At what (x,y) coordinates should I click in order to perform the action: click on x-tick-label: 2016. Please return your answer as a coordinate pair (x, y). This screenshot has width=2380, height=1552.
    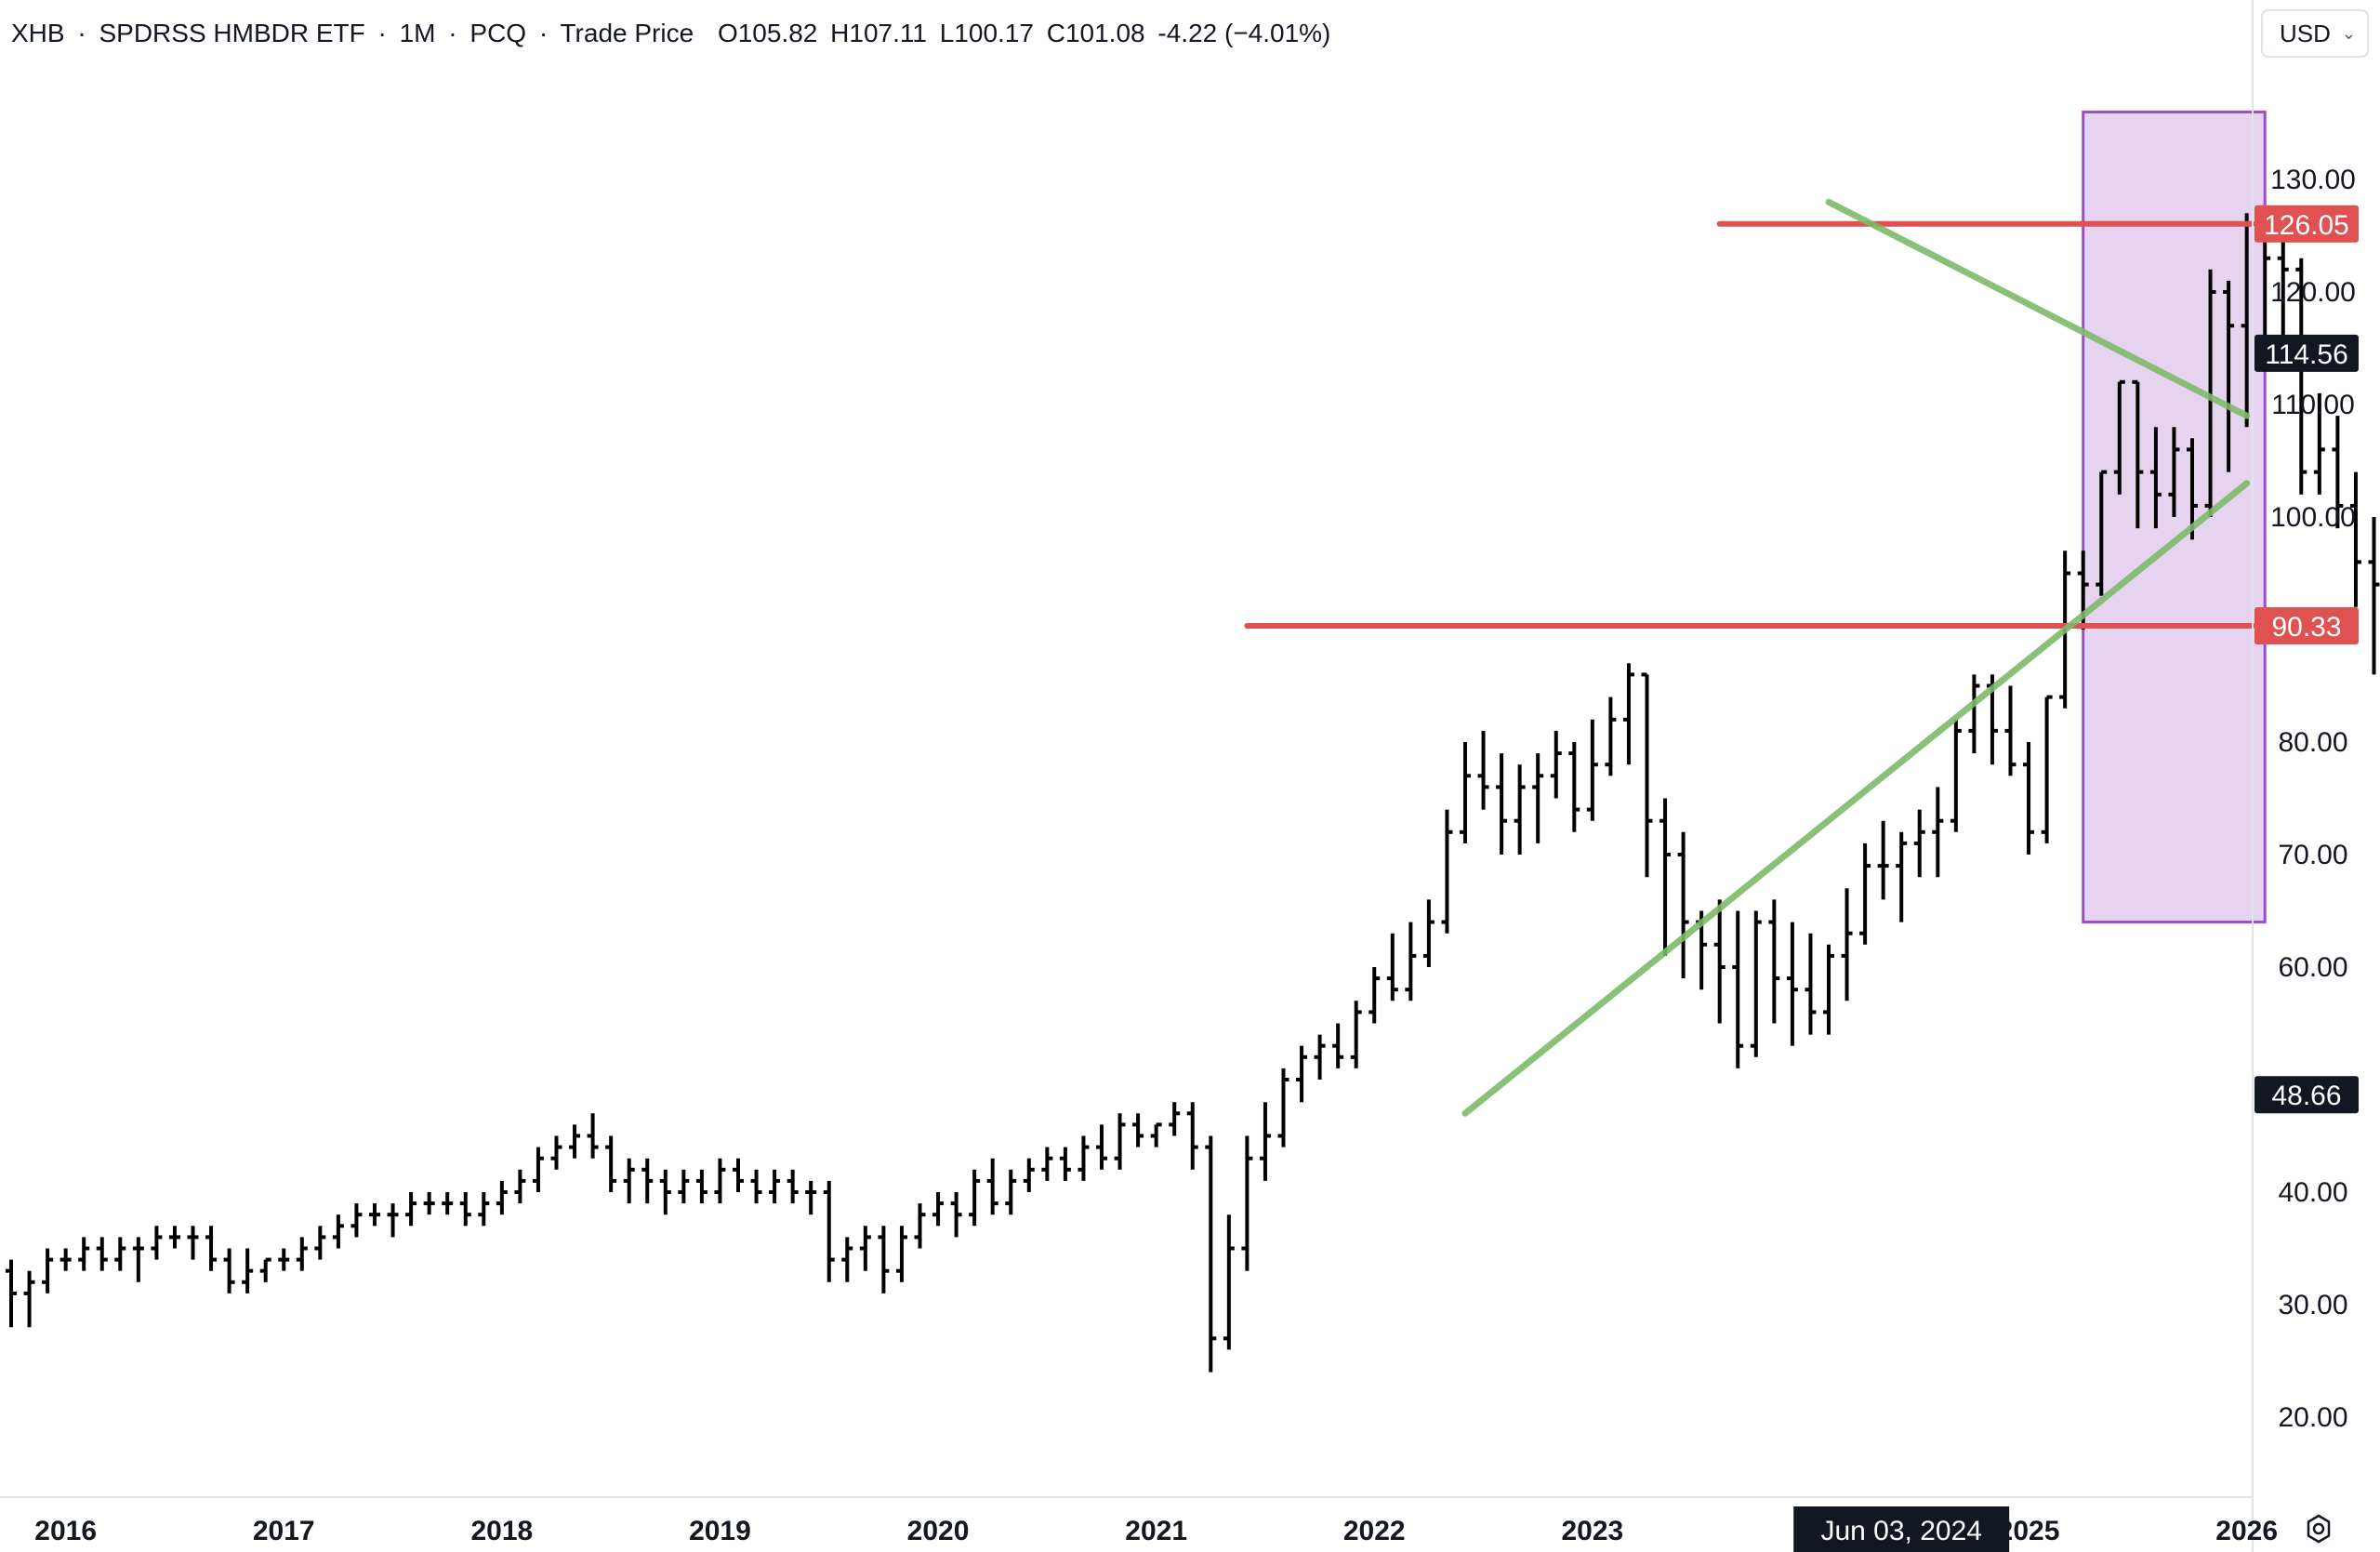
    Looking at the image, I should click on (65, 1531).